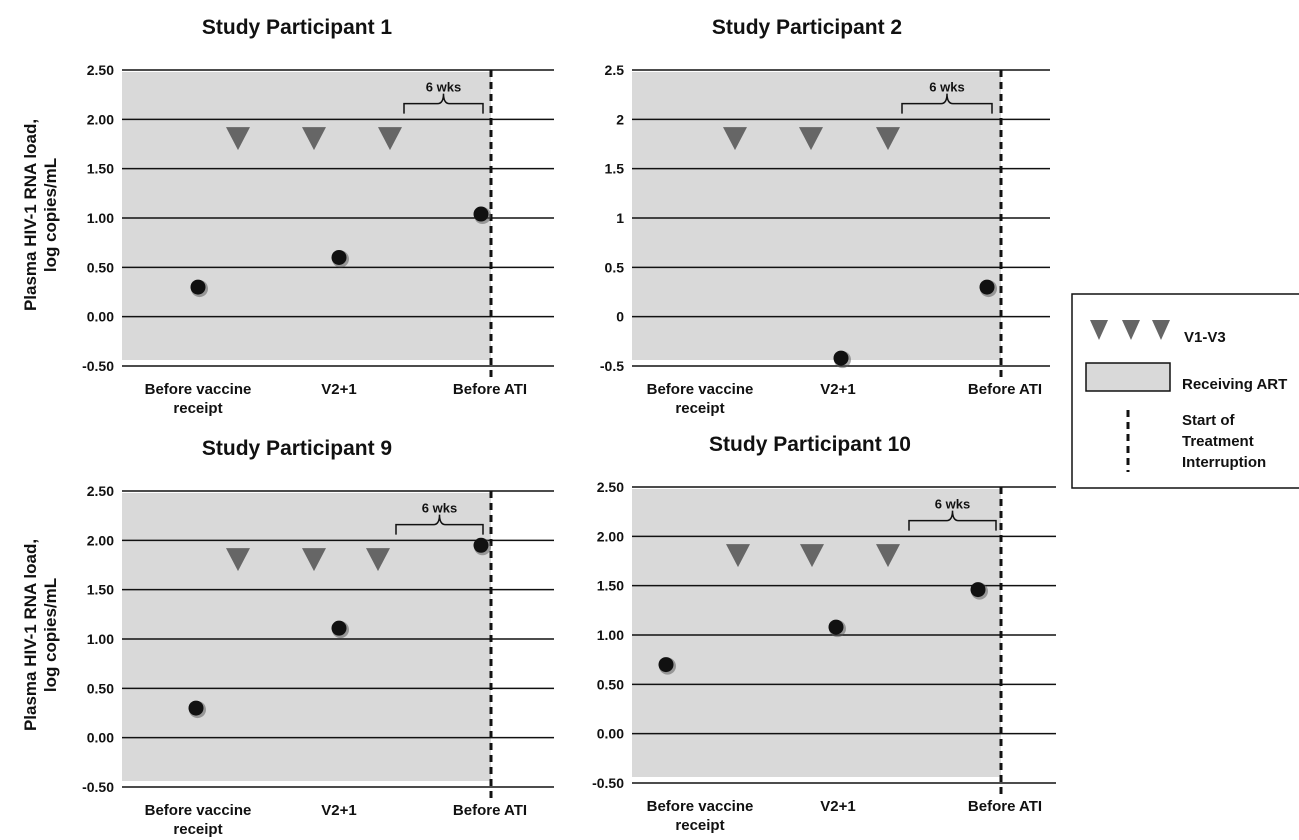  Describe the element at coordinates (612, 366) in the screenshot. I see `y-tick-label: -0.5` at that location.